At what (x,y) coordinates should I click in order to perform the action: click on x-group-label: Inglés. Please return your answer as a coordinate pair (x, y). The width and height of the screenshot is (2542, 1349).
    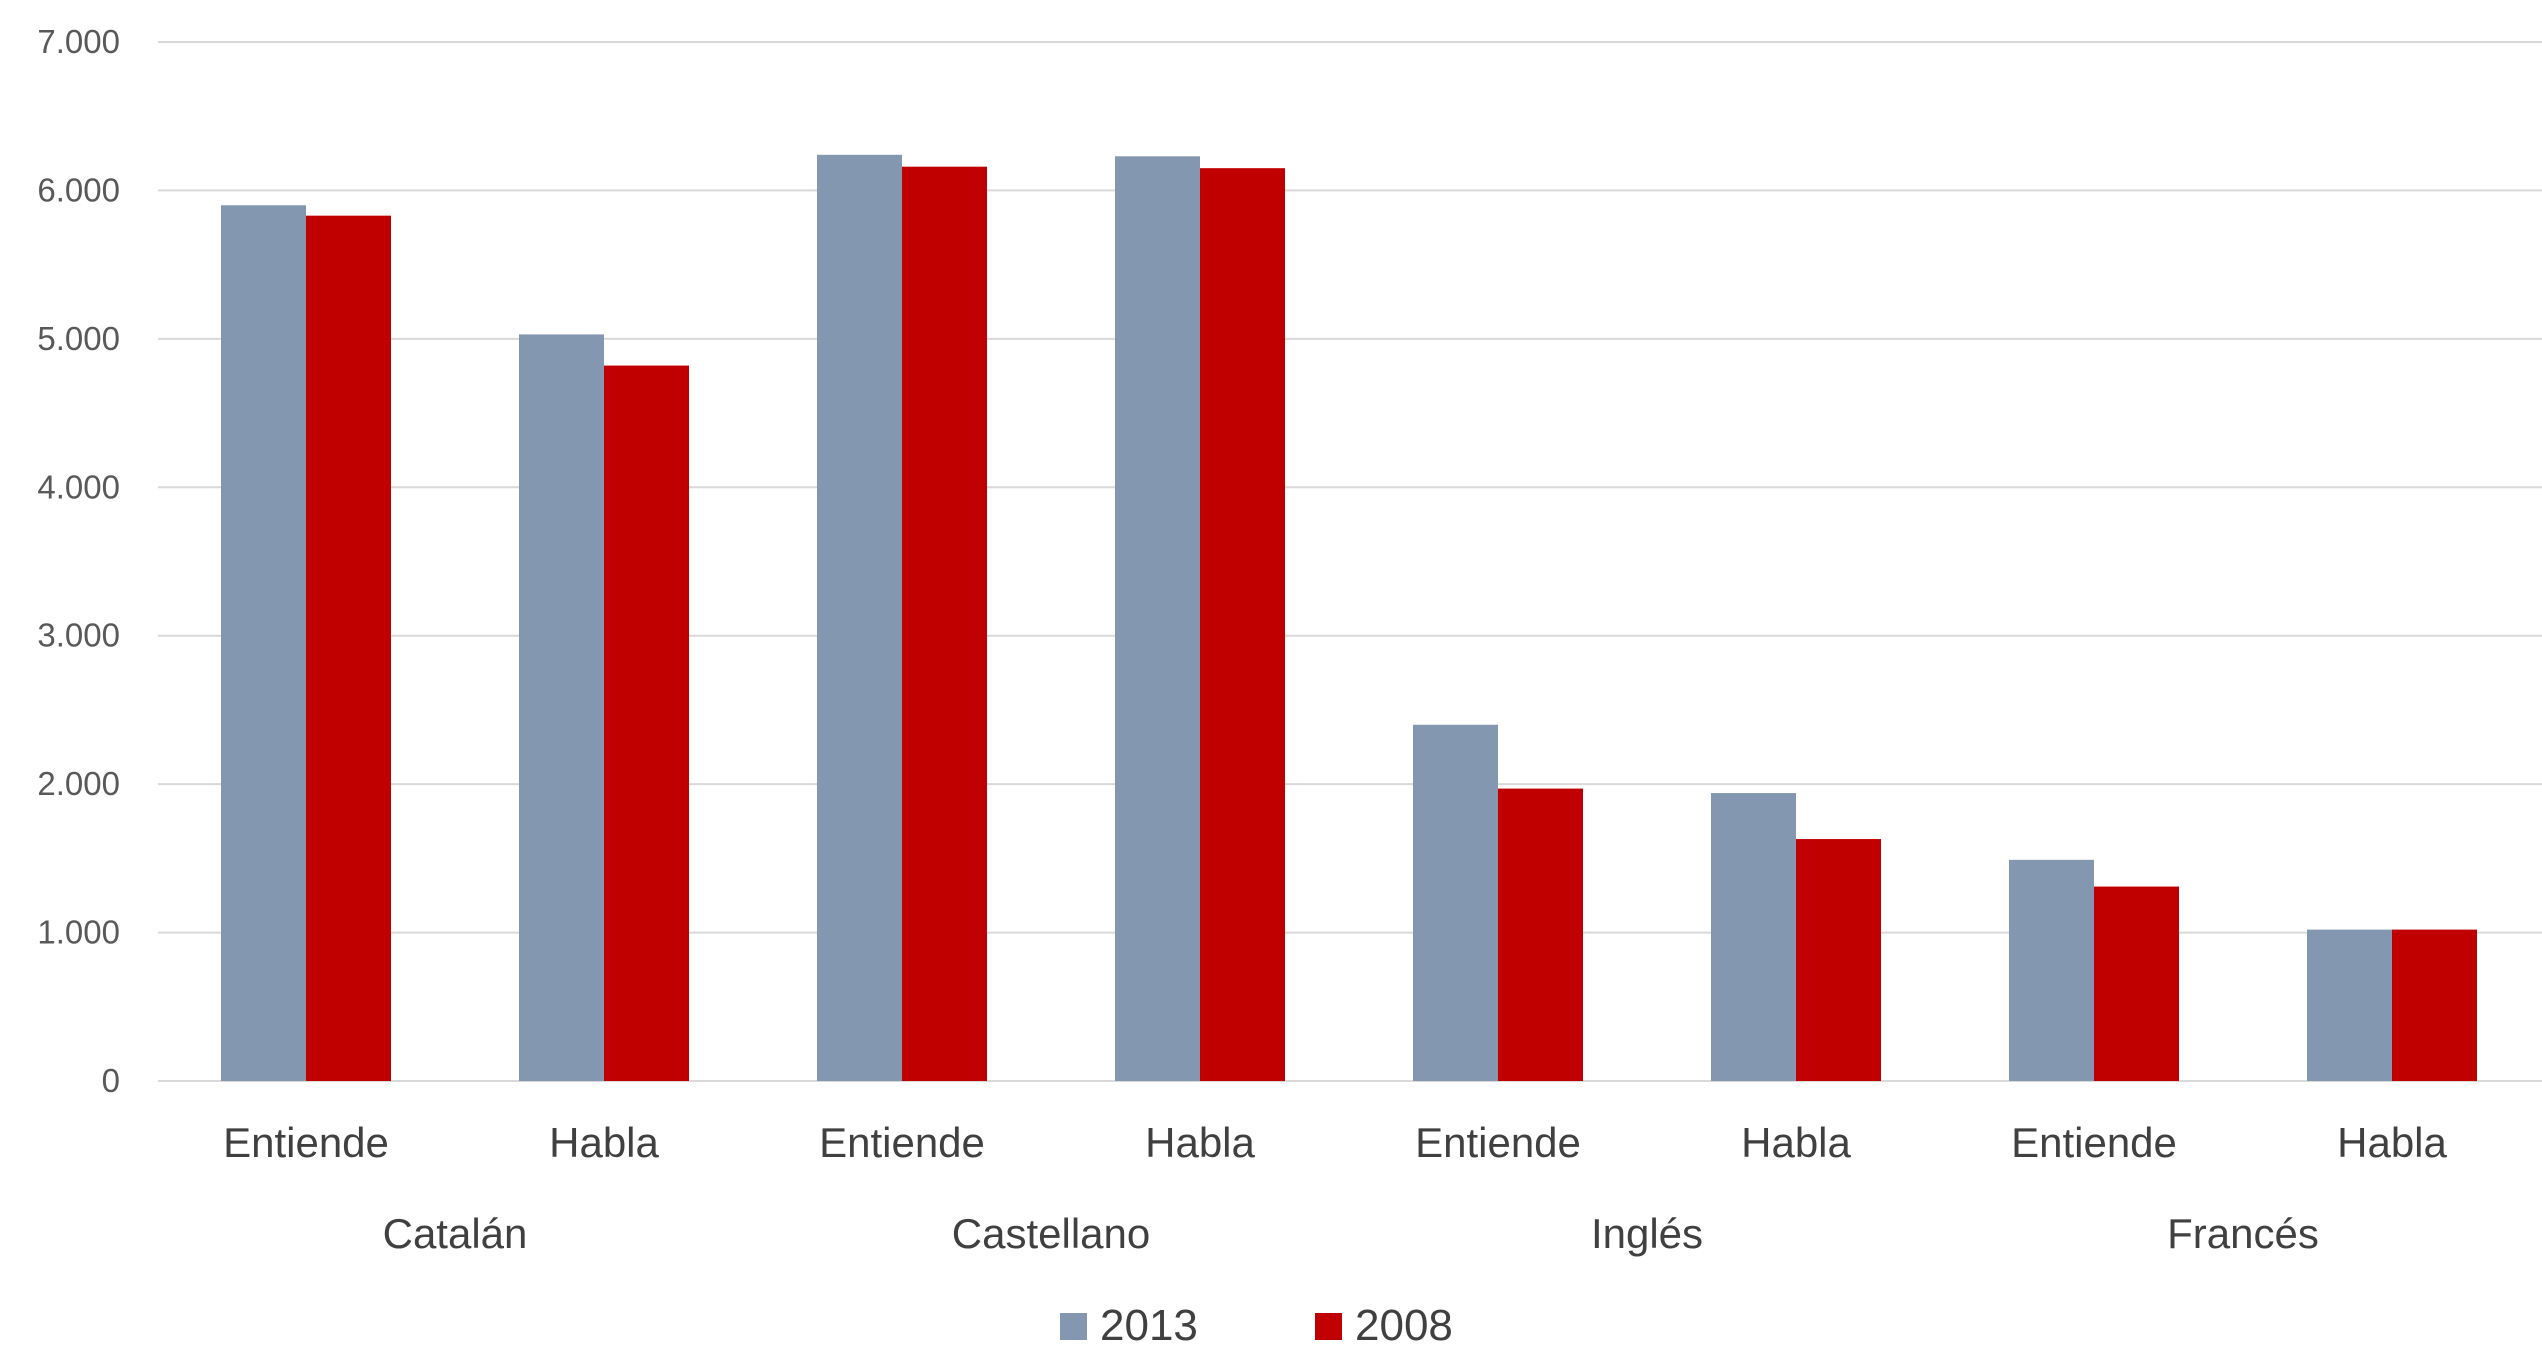
    Looking at the image, I should click on (1647, 1233).